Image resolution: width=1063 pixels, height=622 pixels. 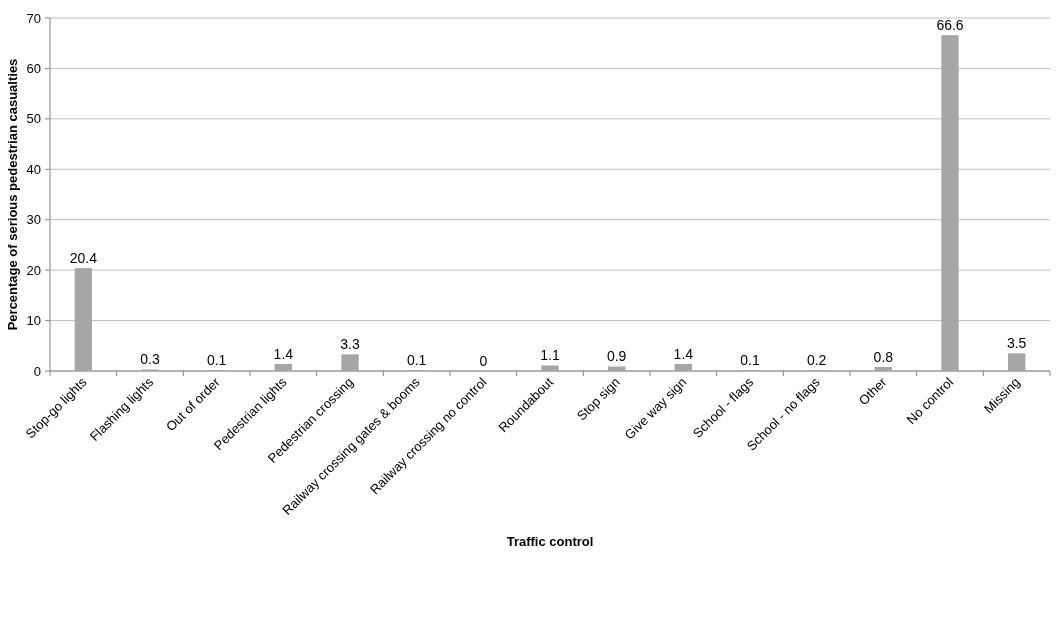 What do you see at coordinates (33, 68) in the screenshot?
I see `y-tick-label: 60` at bounding box center [33, 68].